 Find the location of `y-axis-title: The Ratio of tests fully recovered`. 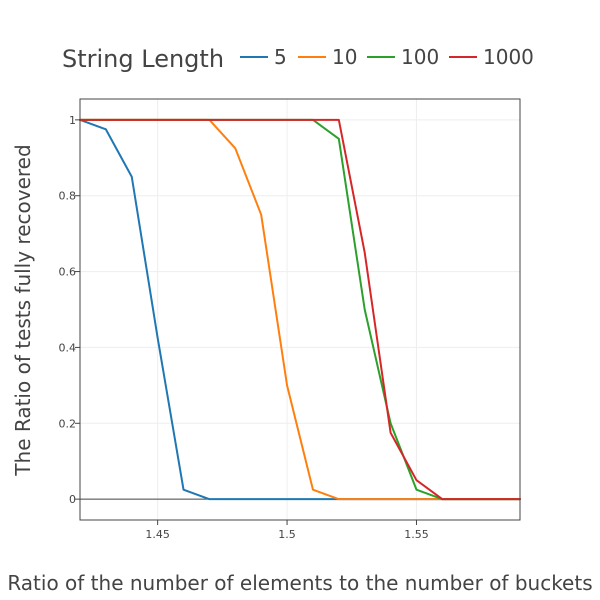

y-axis-title: The Ratio of tests fully recovered is located at coordinates (23, 310).